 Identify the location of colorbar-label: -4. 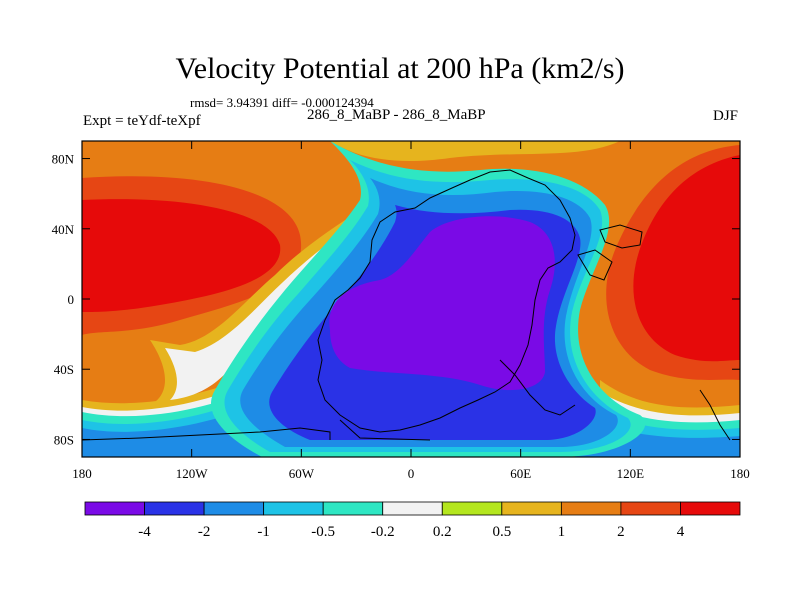
(144, 532).